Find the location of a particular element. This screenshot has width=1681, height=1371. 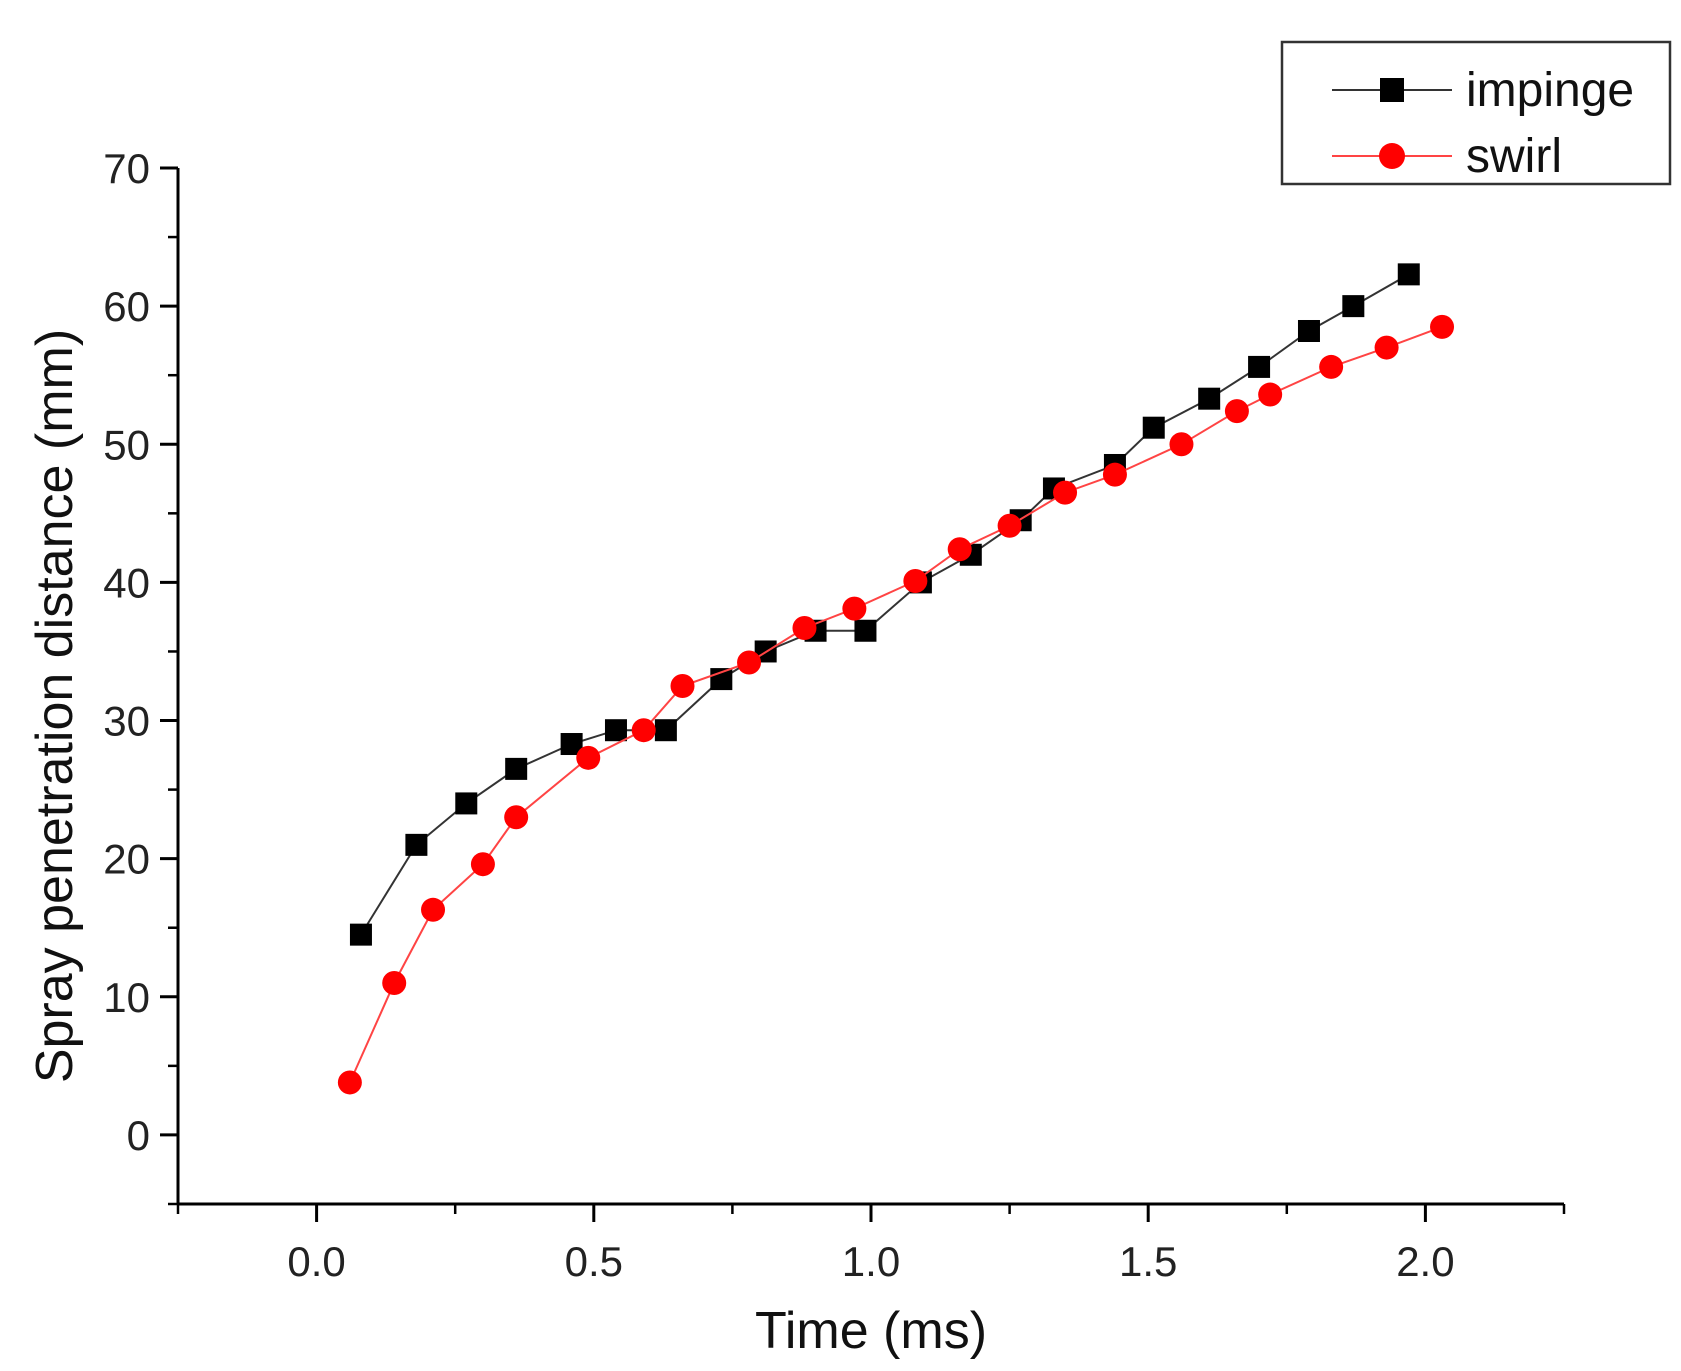

x-axis-title: Time (ms) is located at coordinates (871, 1331).